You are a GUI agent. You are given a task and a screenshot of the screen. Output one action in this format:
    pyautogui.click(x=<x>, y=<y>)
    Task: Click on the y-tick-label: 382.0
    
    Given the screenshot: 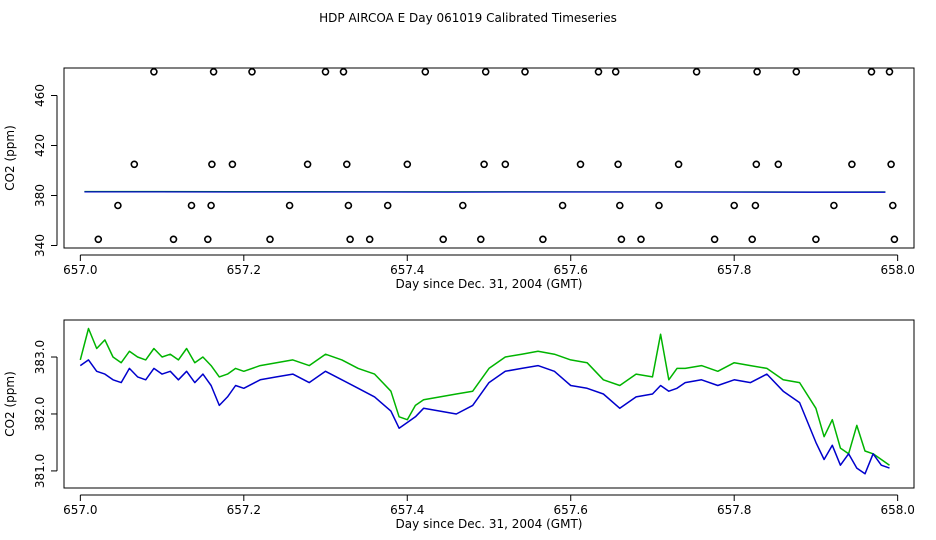 What is the action you would take?
    pyautogui.click(x=40, y=414)
    